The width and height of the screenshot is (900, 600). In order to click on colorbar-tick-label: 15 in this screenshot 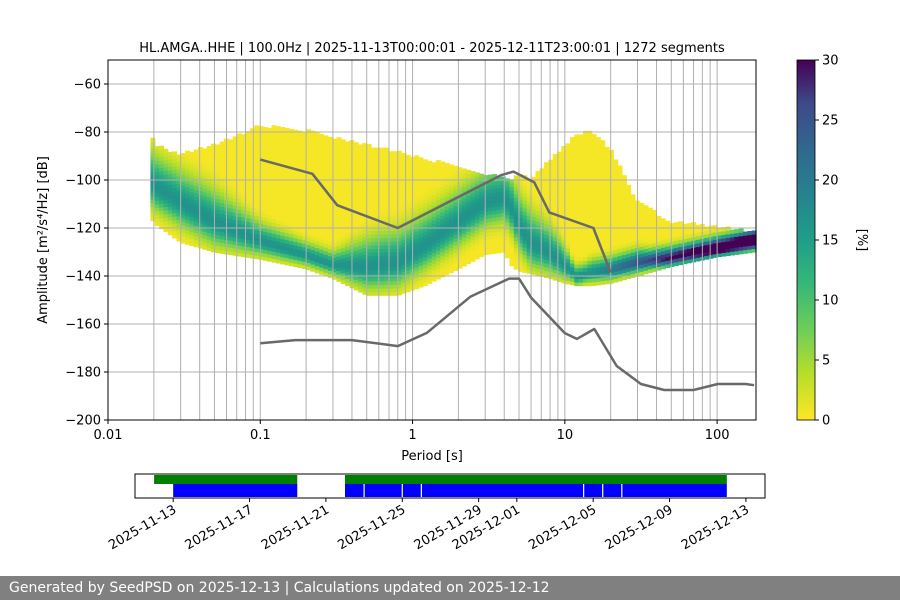, I will do `click(830, 241)`.